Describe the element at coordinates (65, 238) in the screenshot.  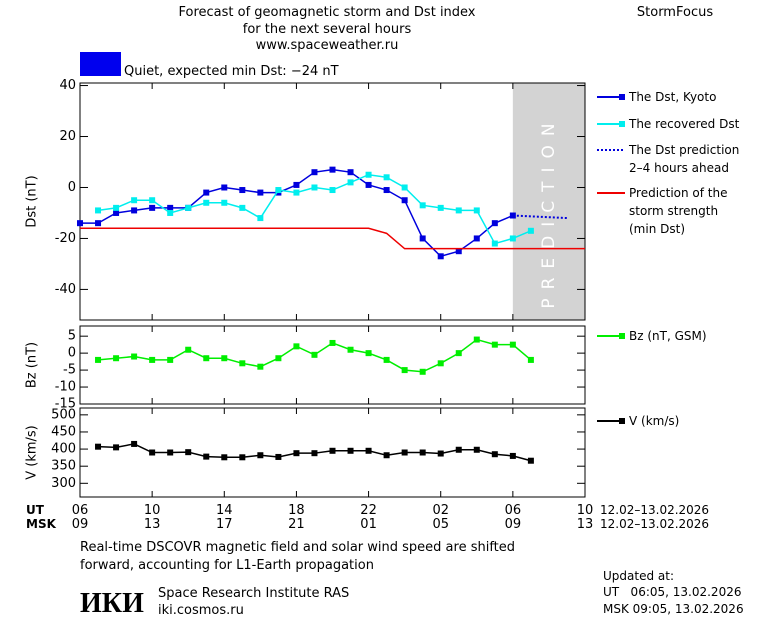
I see `y-tick-label: -20` at that location.